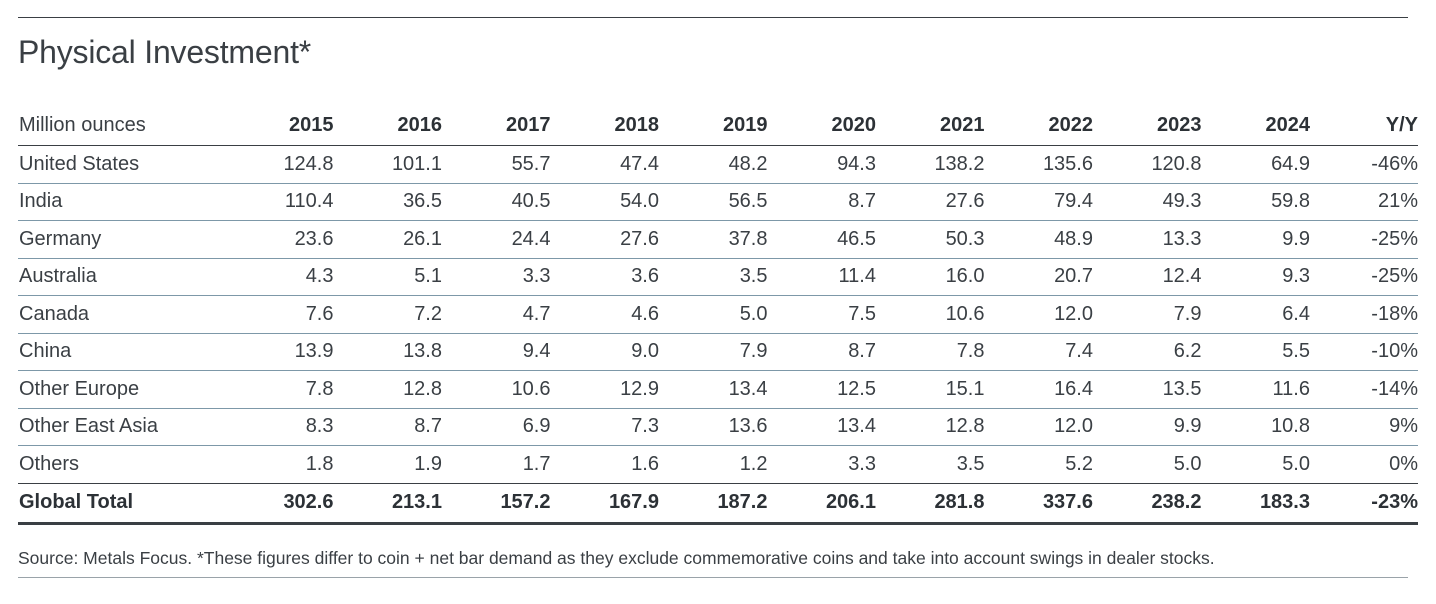 The height and width of the screenshot is (604, 1436). What do you see at coordinates (713, 503) in the screenshot?
I see `total-cell: 187.2` at bounding box center [713, 503].